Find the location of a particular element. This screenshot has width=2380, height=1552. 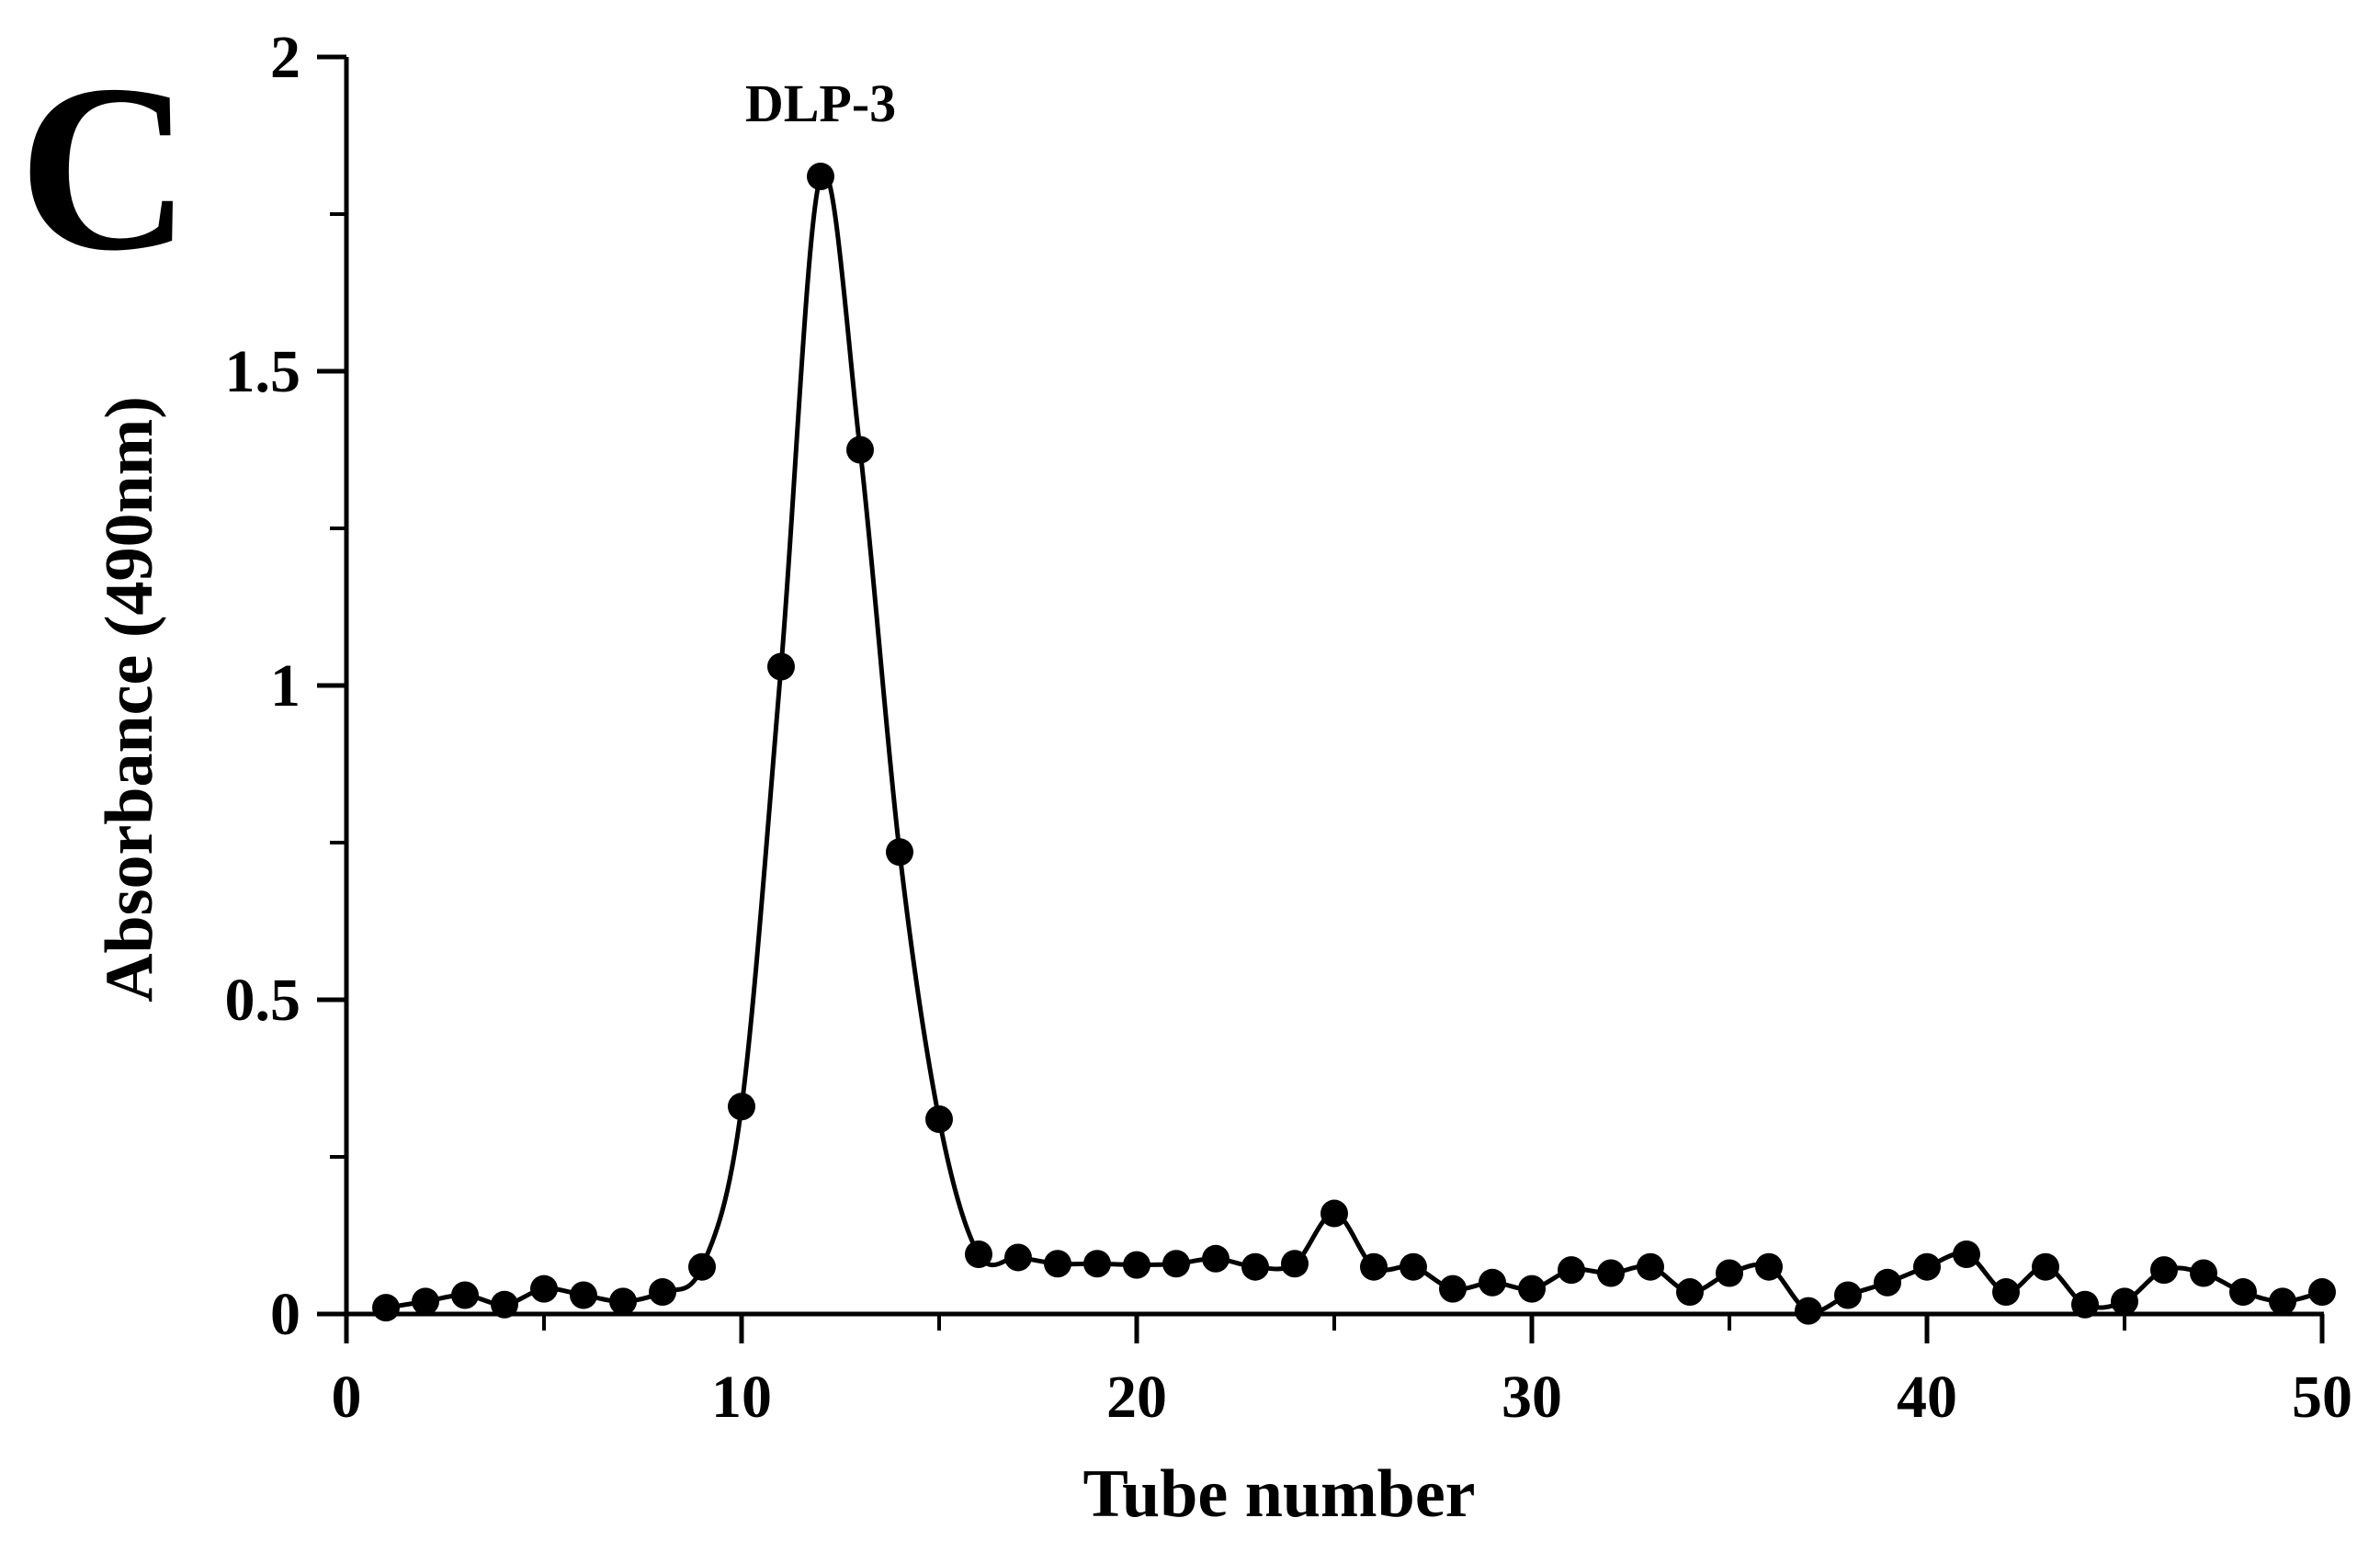

y-tick-label: 2 is located at coordinates (285, 57).